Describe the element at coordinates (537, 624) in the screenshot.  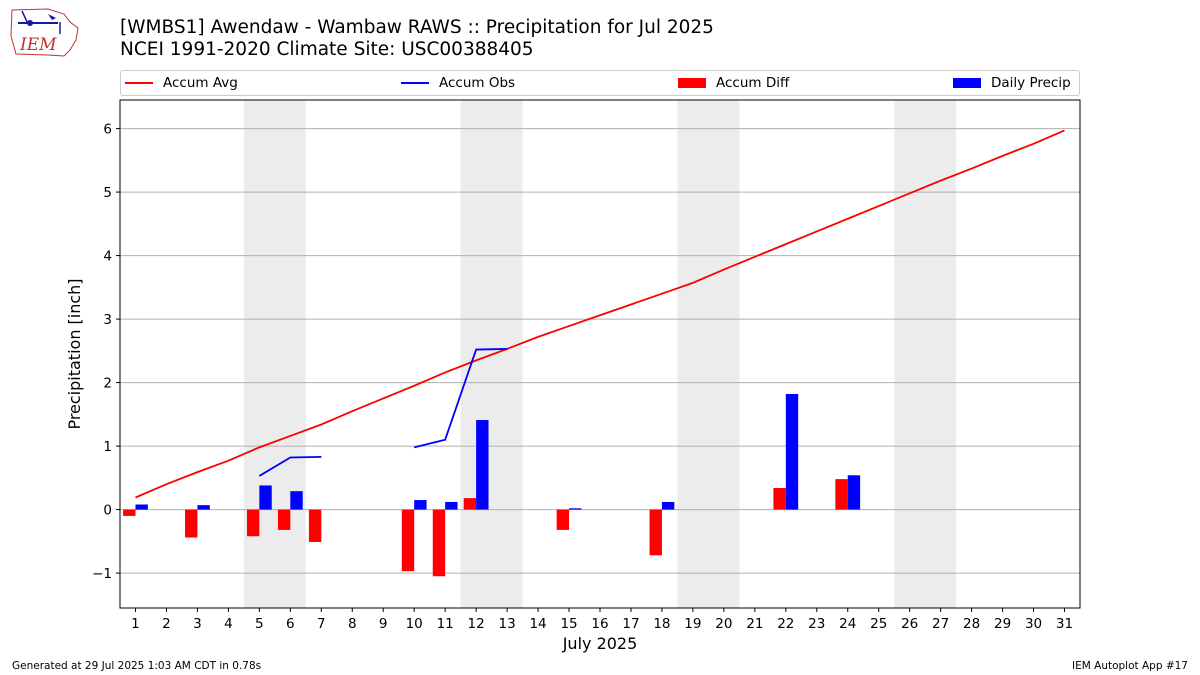
I see `x-tick-label: 14` at that location.